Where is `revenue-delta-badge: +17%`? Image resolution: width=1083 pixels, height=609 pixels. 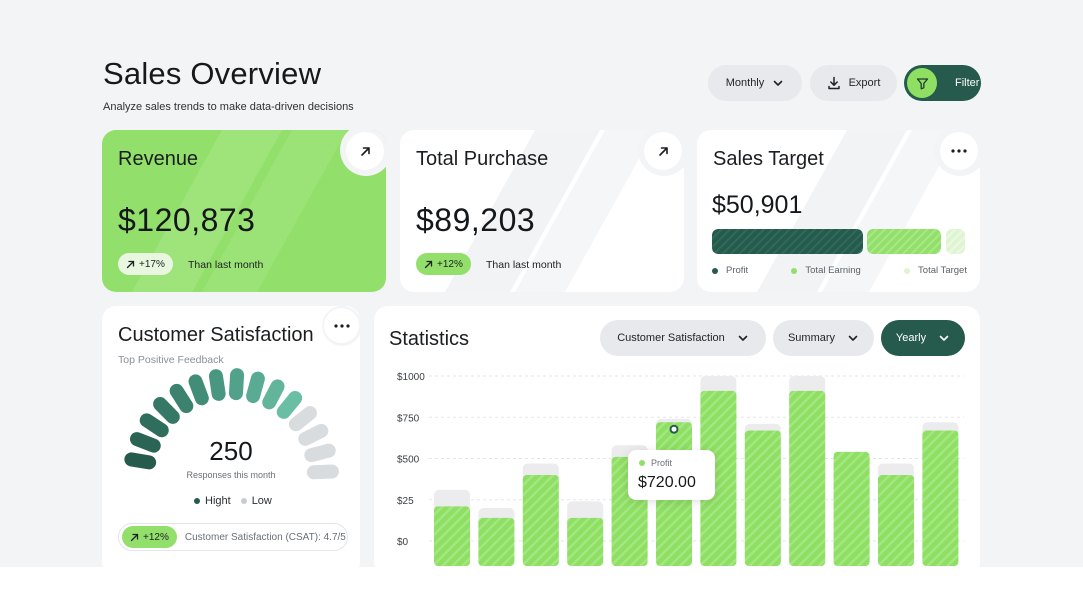 revenue-delta-badge: +17% is located at coordinates (145, 264).